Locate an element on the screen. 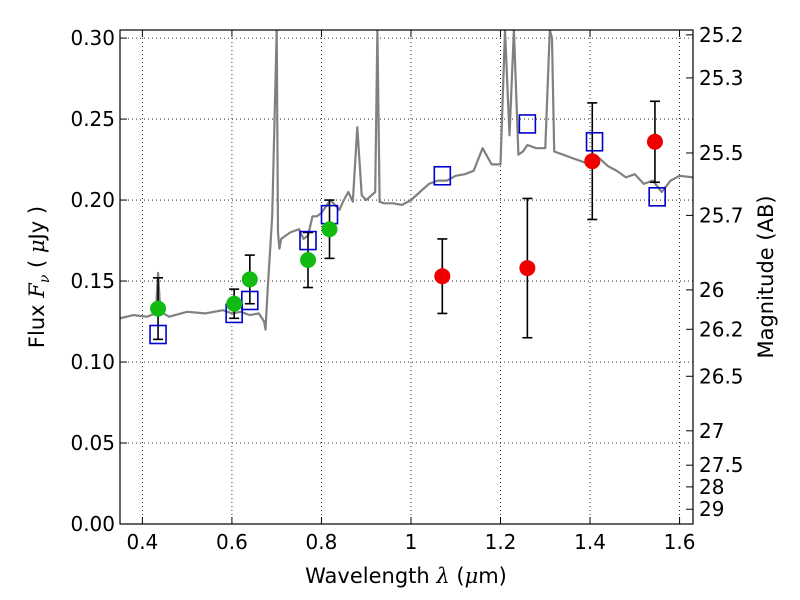 The image size is (800, 600). right-tick-label: 25.2 is located at coordinates (721, 35).